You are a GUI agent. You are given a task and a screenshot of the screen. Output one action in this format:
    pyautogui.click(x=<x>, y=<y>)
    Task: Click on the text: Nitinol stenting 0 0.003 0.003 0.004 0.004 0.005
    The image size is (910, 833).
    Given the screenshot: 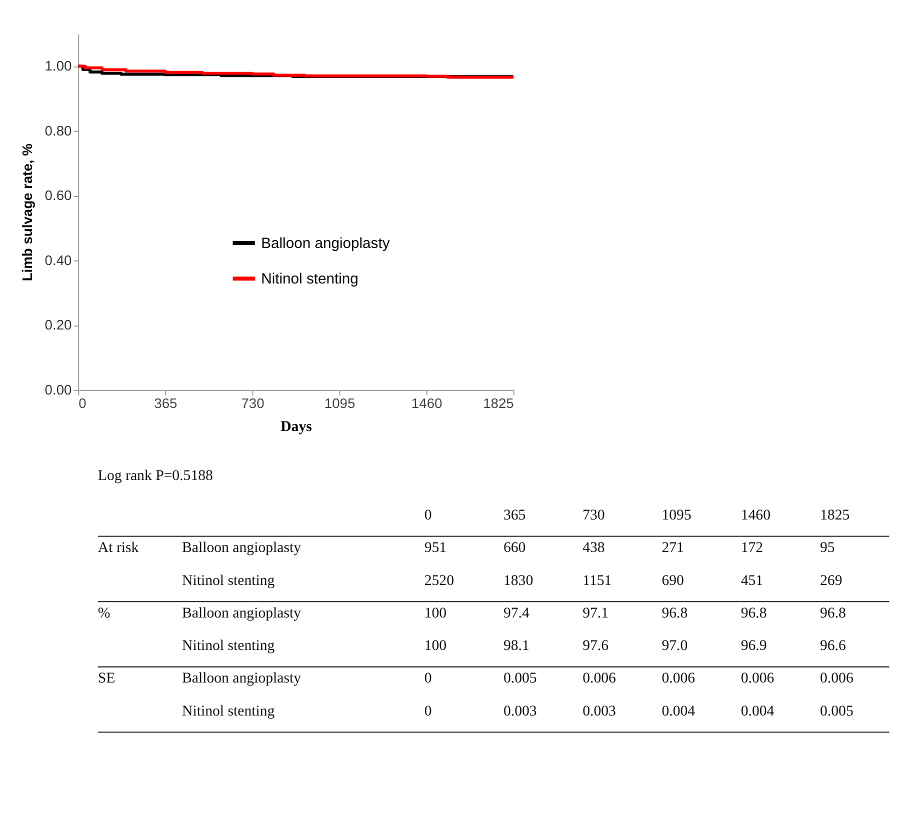 What is the action you would take?
    pyautogui.click(x=518, y=711)
    